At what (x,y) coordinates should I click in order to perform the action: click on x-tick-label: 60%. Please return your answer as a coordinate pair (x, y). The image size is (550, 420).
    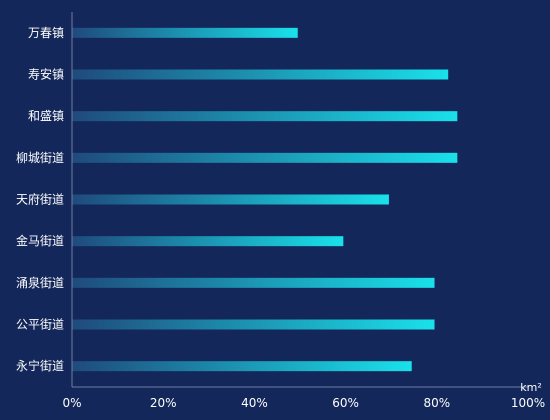
    Looking at the image, I should click on (345, 403).